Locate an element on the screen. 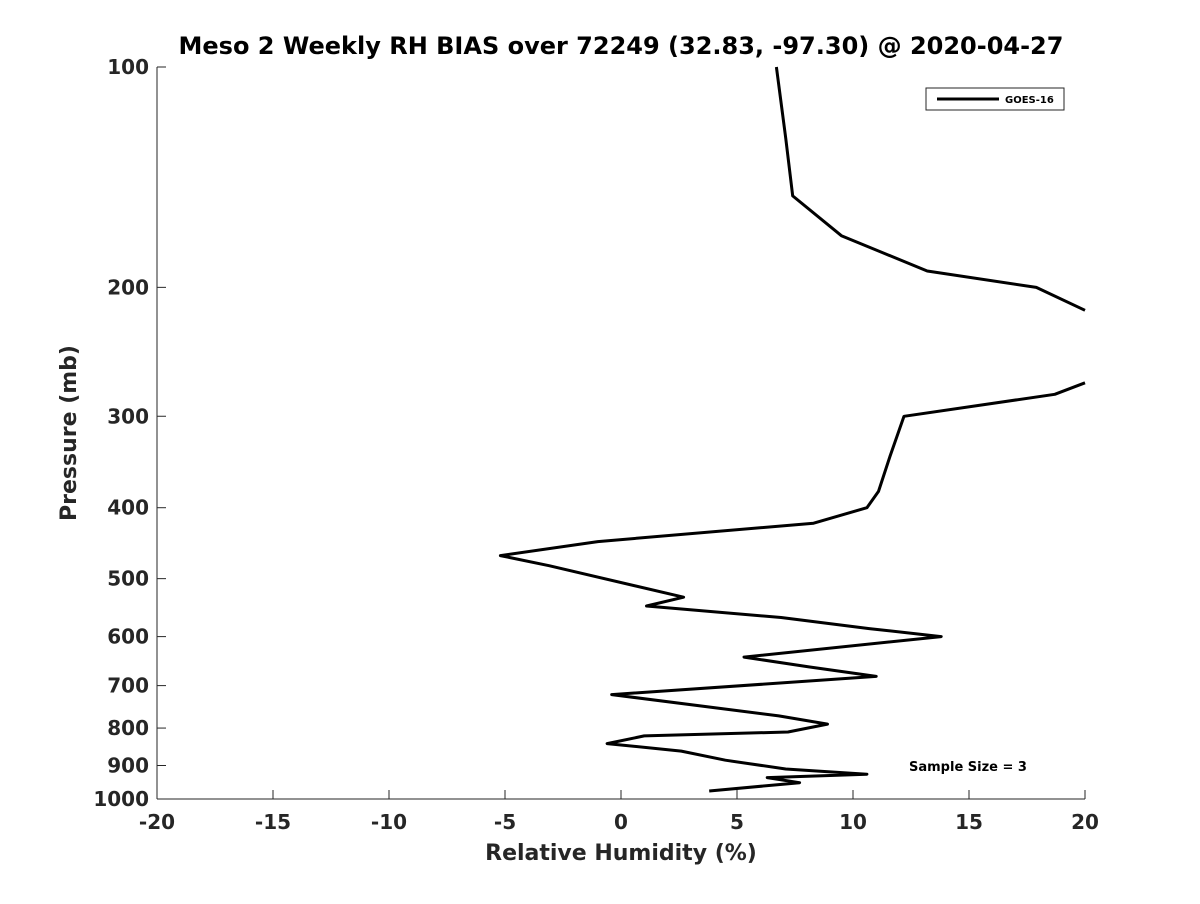 Image resolution: width=1200 pixels, height=904 pixels. y-tick-label: 200 is located at coordinates (128, 287).